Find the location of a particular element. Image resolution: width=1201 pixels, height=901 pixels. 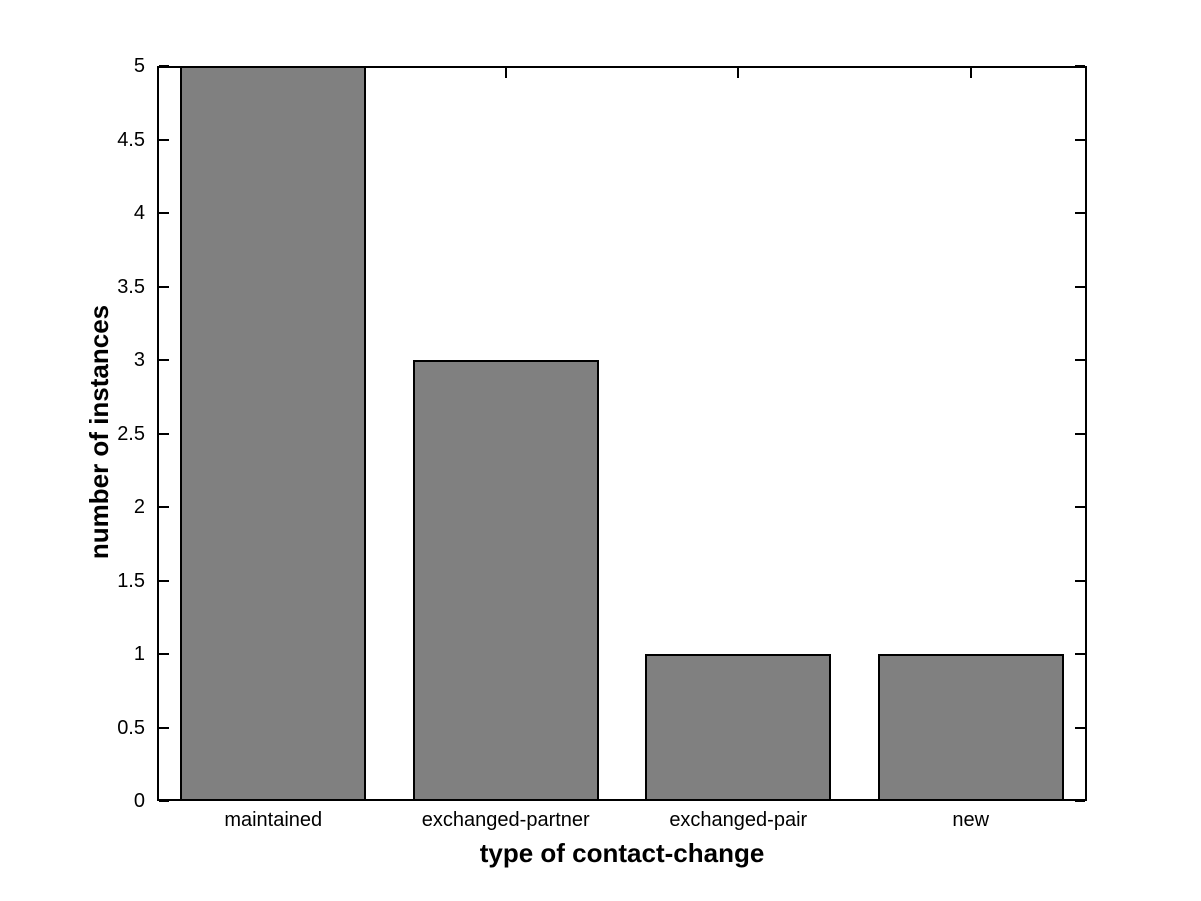

x-tick-label: maintained is located at coordinates (273, 820).